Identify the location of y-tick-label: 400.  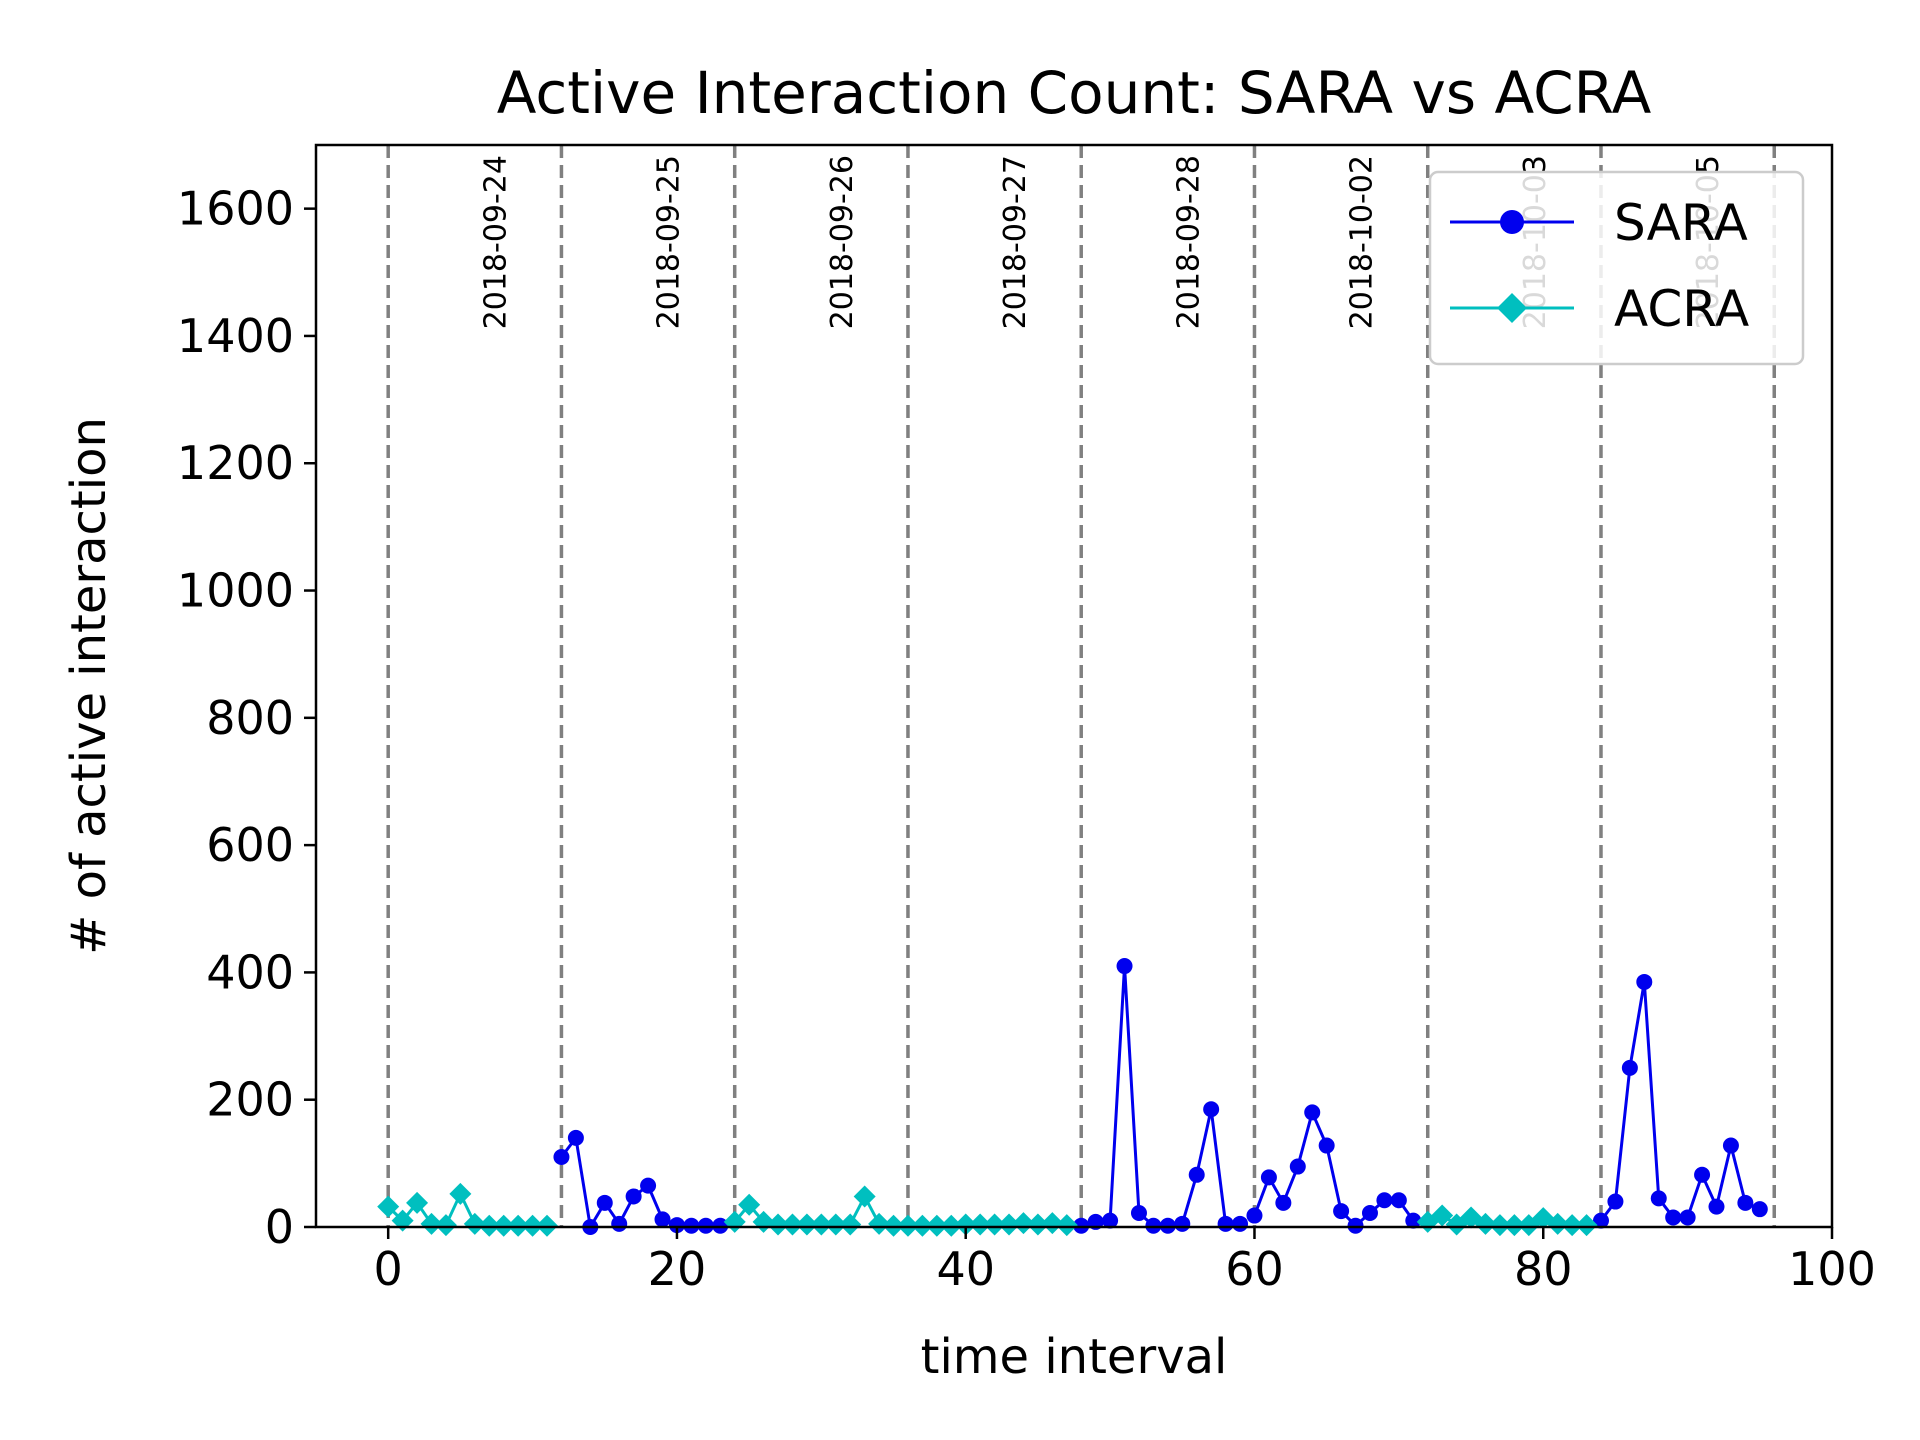
(250, 972).